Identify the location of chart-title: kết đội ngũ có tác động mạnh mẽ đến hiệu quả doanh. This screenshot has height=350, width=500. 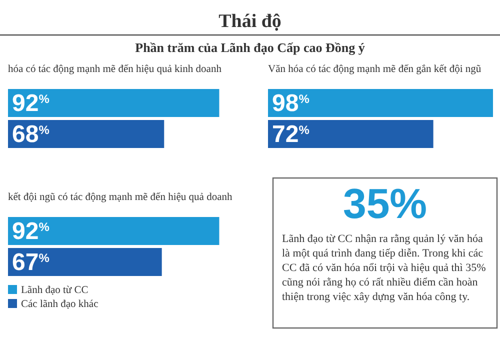
(120, 197).